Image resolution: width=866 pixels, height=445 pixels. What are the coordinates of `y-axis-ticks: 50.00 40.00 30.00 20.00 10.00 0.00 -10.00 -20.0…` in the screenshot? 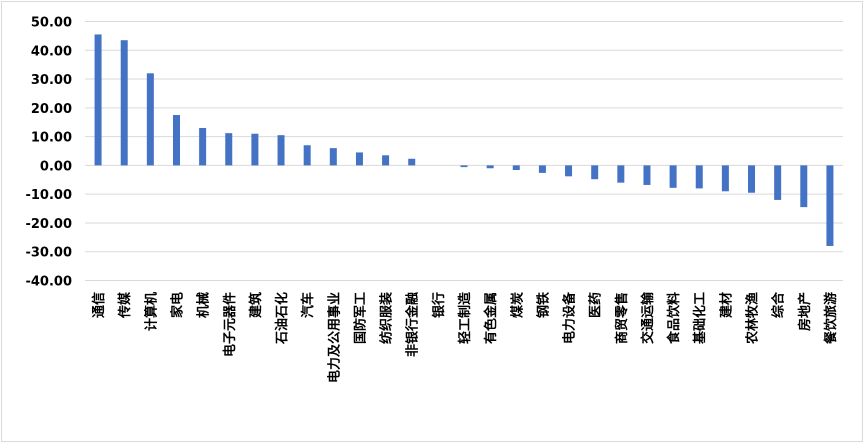 It's located at (48, 153).